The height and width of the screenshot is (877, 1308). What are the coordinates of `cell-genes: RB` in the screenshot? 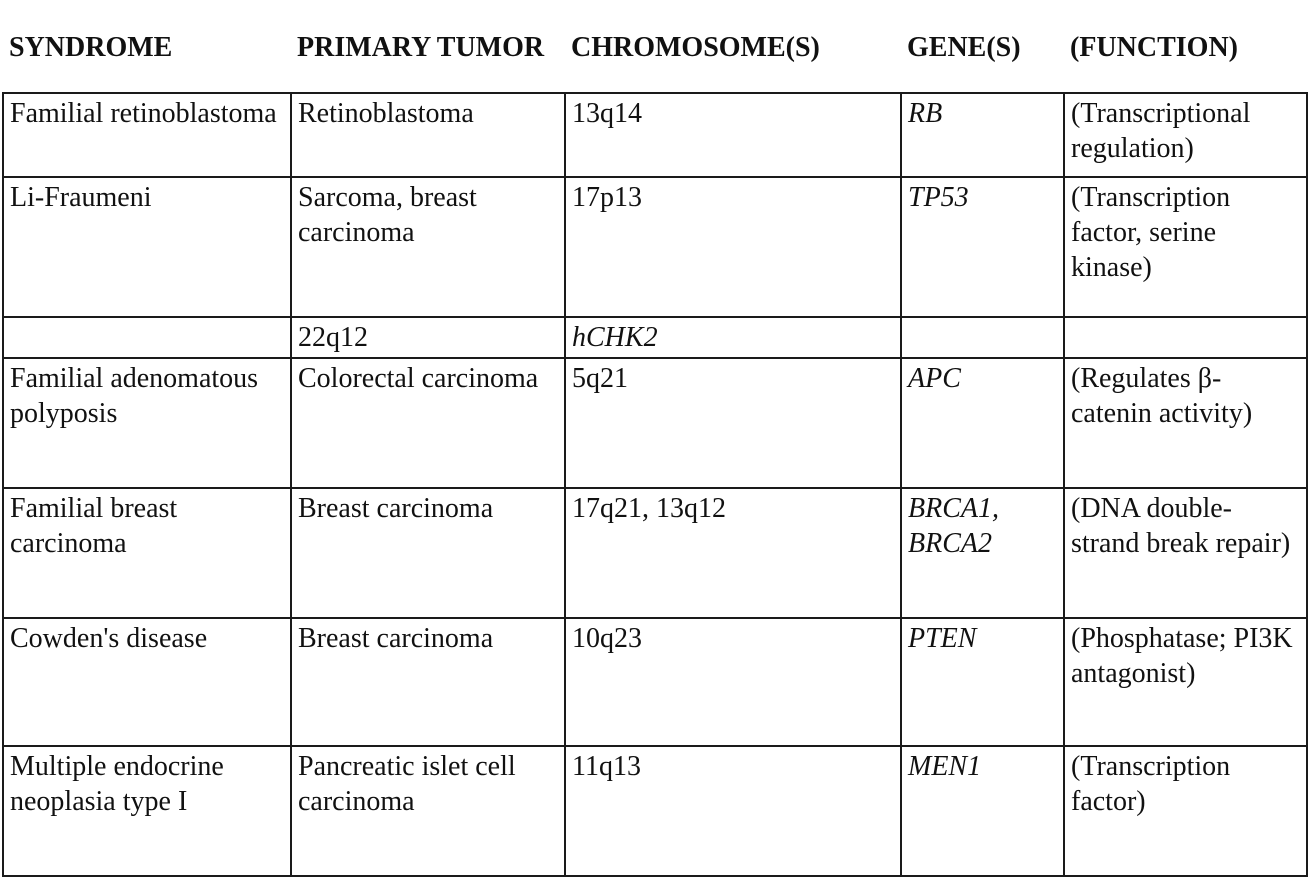 It's located at (982, 135).